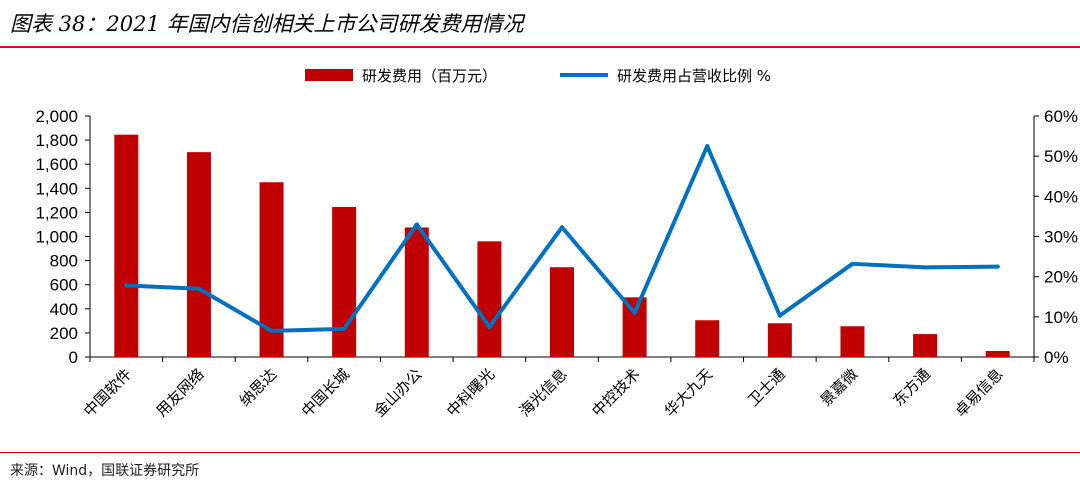 Image resolution: width=1080 pixels, height=489 pixels. What do you see at coordinates (429, 76) in the screenshot?
I see `legend-bar-label: 研发费用（百万元）` at bounding box center [429, 76].